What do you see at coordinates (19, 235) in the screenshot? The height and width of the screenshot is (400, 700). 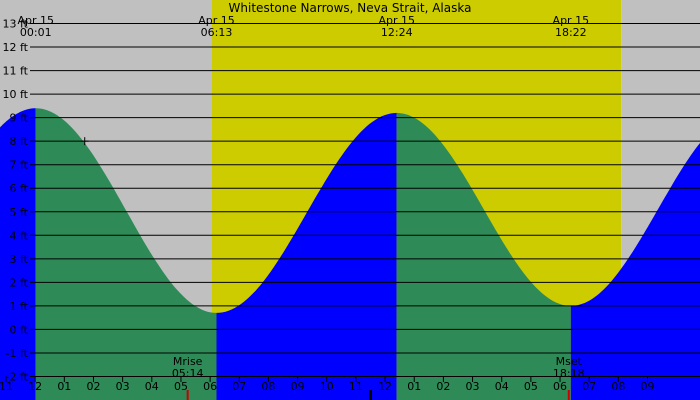 I see `y-tick-label: 4 ft` at bounding box center [19, 235].